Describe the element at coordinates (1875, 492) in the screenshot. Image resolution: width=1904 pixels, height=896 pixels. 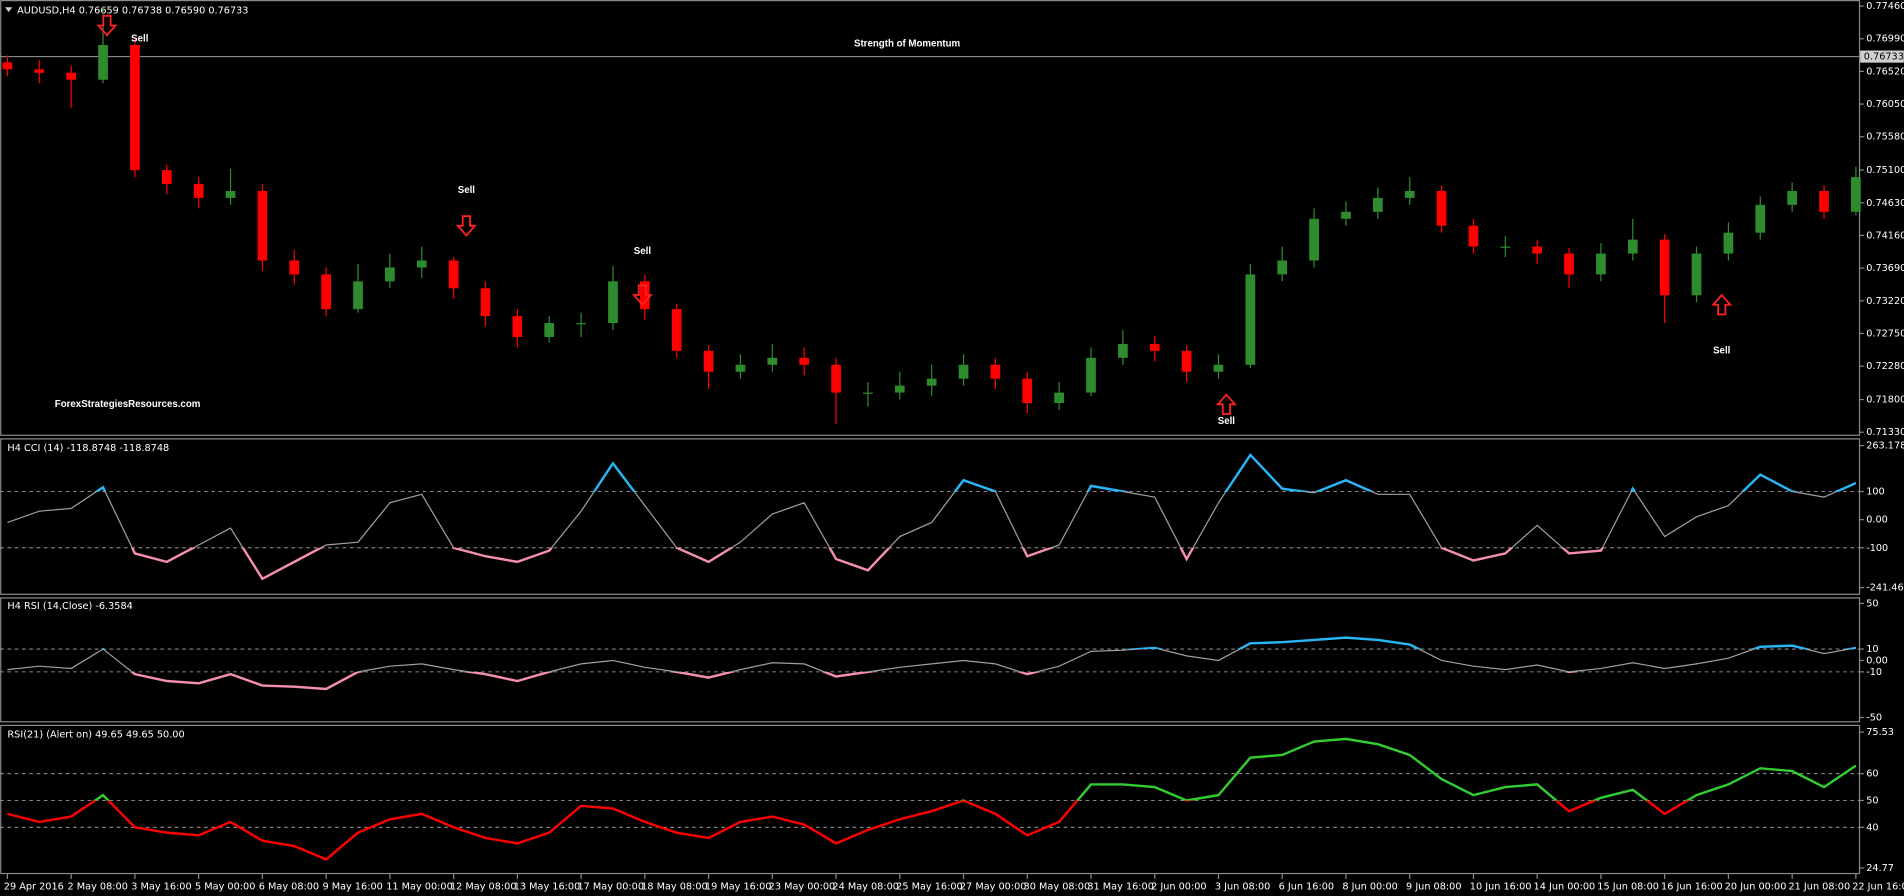
I see `y-tick-label: 100` at that location.